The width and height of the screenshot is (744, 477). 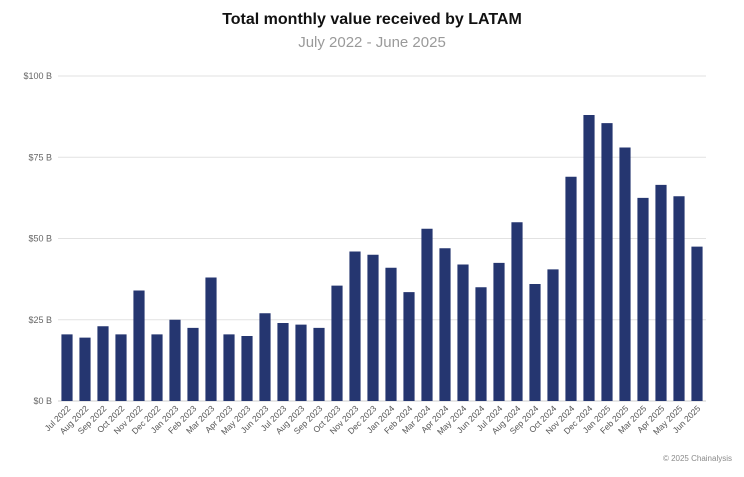 I want to click on chart-subtitle: July 2022 - June 2025, so click(x=372, y=42).